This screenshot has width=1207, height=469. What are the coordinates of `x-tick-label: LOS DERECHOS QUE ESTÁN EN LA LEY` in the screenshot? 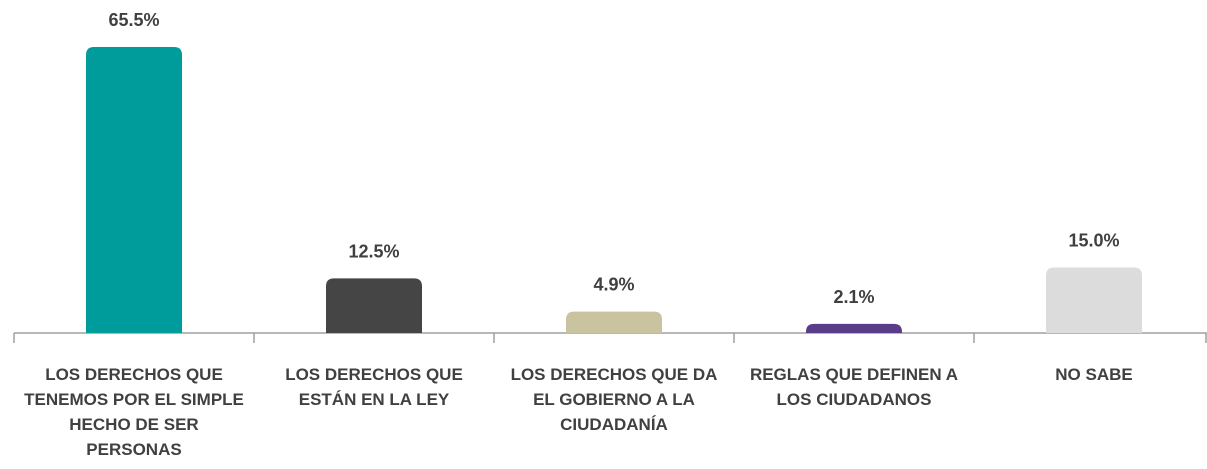 It's located at (374, 387).